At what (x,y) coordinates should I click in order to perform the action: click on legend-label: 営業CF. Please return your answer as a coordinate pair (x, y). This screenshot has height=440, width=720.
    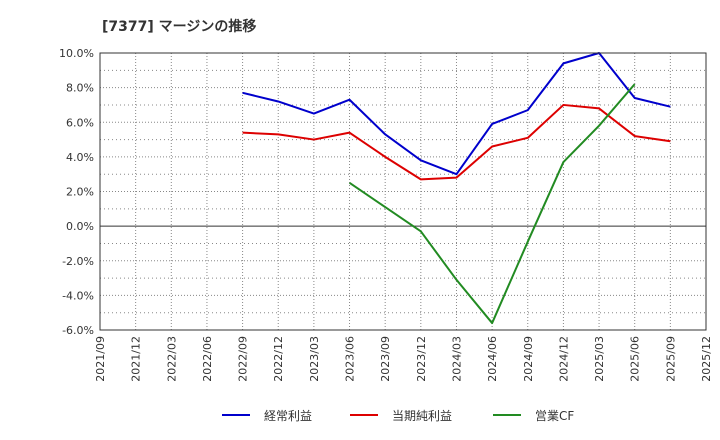
    Looking at the image, I should click on (554, 416).